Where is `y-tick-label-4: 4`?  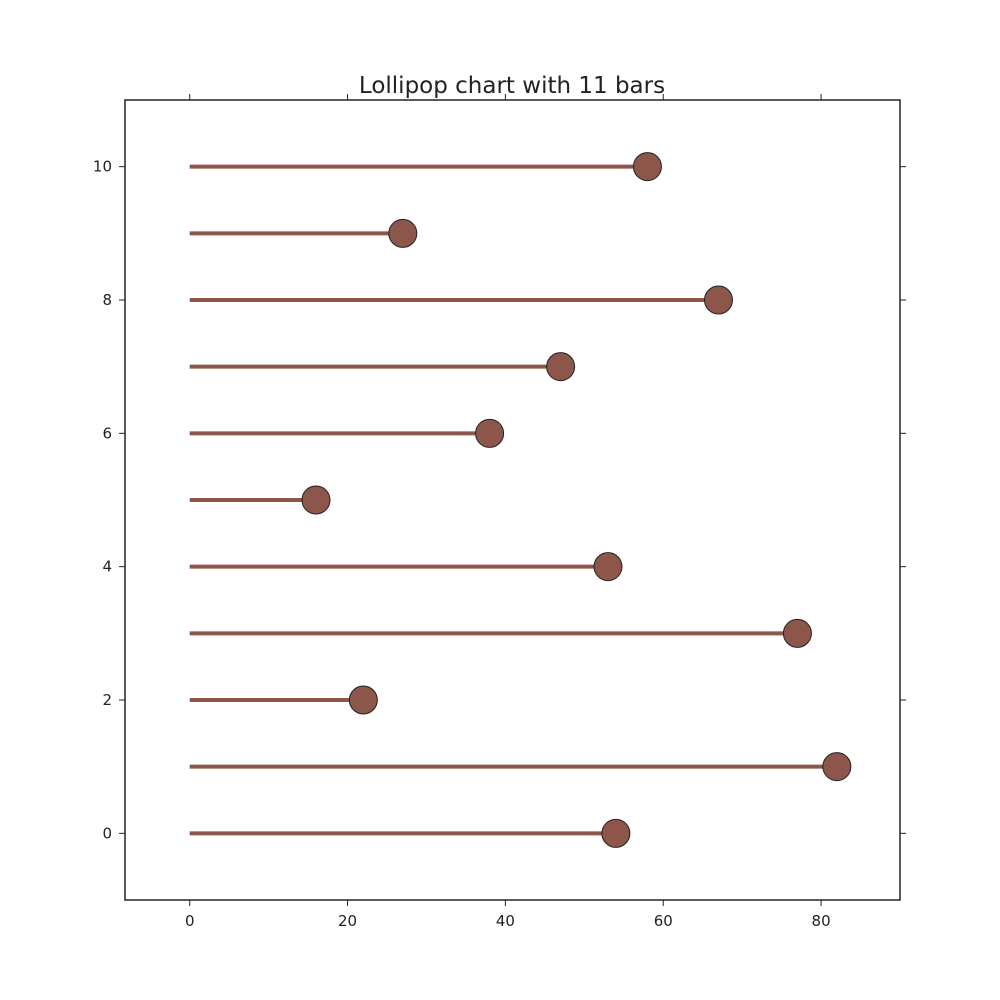
y-tick-label-4: 4 is located at coordinates (107, 567).